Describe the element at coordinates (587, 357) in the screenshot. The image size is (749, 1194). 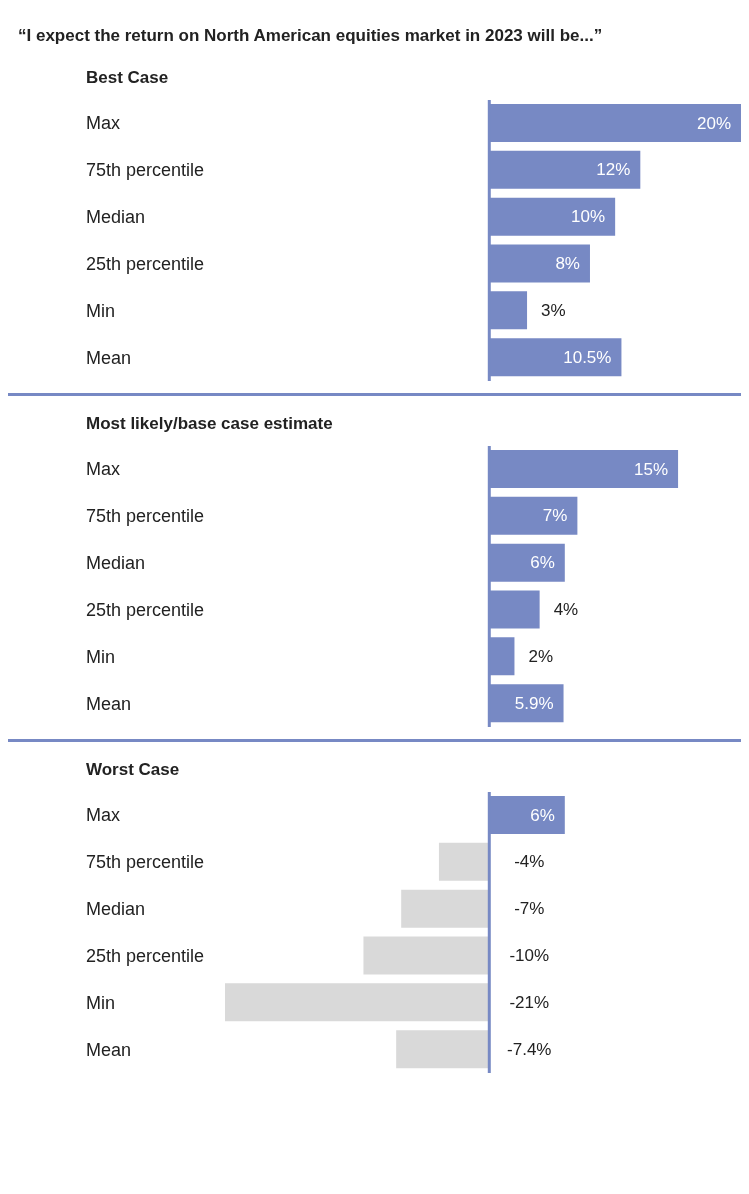
I see `data-label: 10.5%` at that location.